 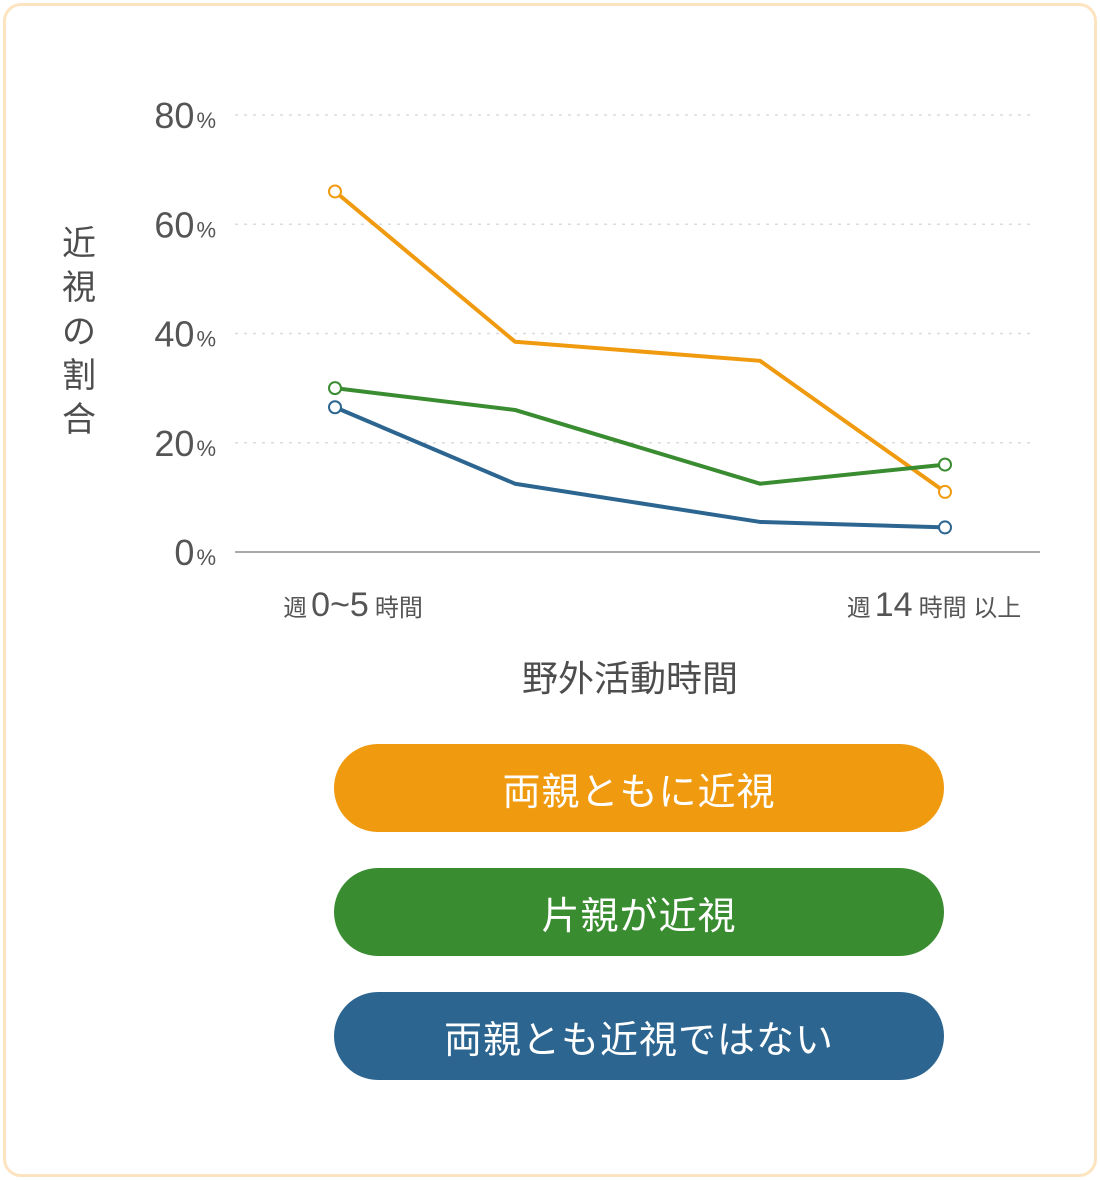 I want to click on y-tick-label: 60%, so click(x=185, y=224).